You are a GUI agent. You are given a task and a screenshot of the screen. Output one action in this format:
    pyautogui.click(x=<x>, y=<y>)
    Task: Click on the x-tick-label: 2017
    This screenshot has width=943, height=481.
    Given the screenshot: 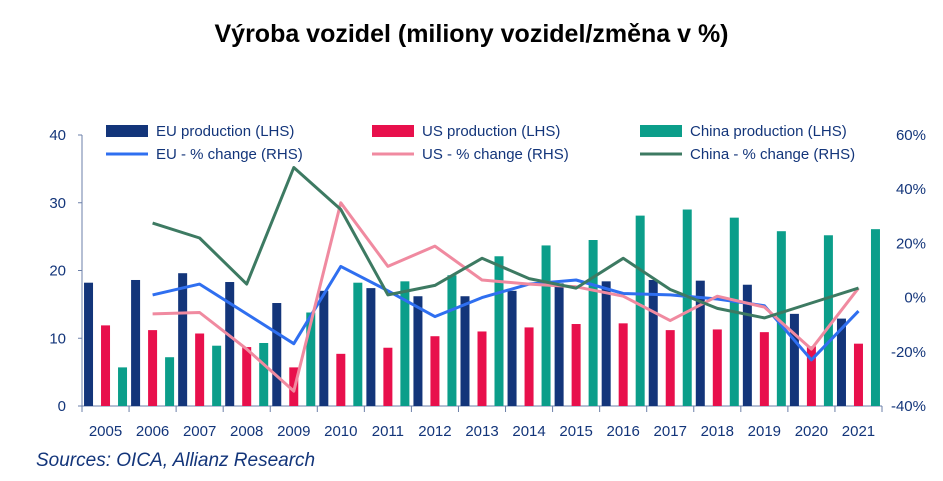 What is the action you would take?
    pyautogui.click(x=670, y=431)
    